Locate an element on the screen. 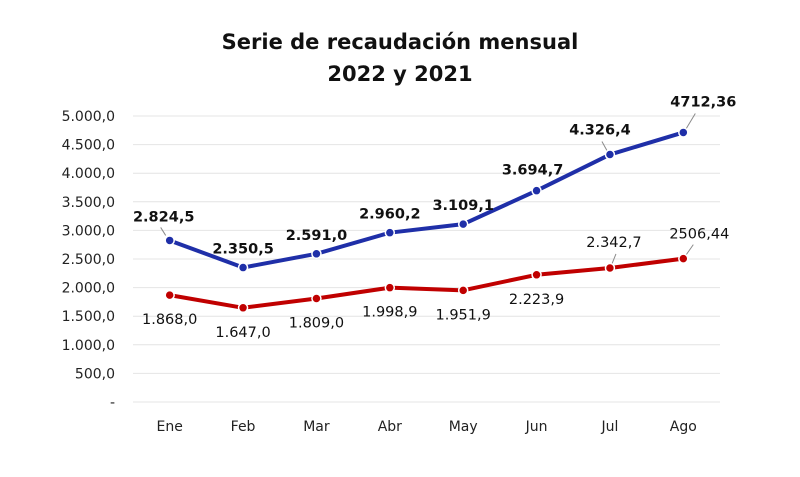 The width and height of the screenshot is (800, 477). x-tick-label: Ene is located at coordinates (170, 427).